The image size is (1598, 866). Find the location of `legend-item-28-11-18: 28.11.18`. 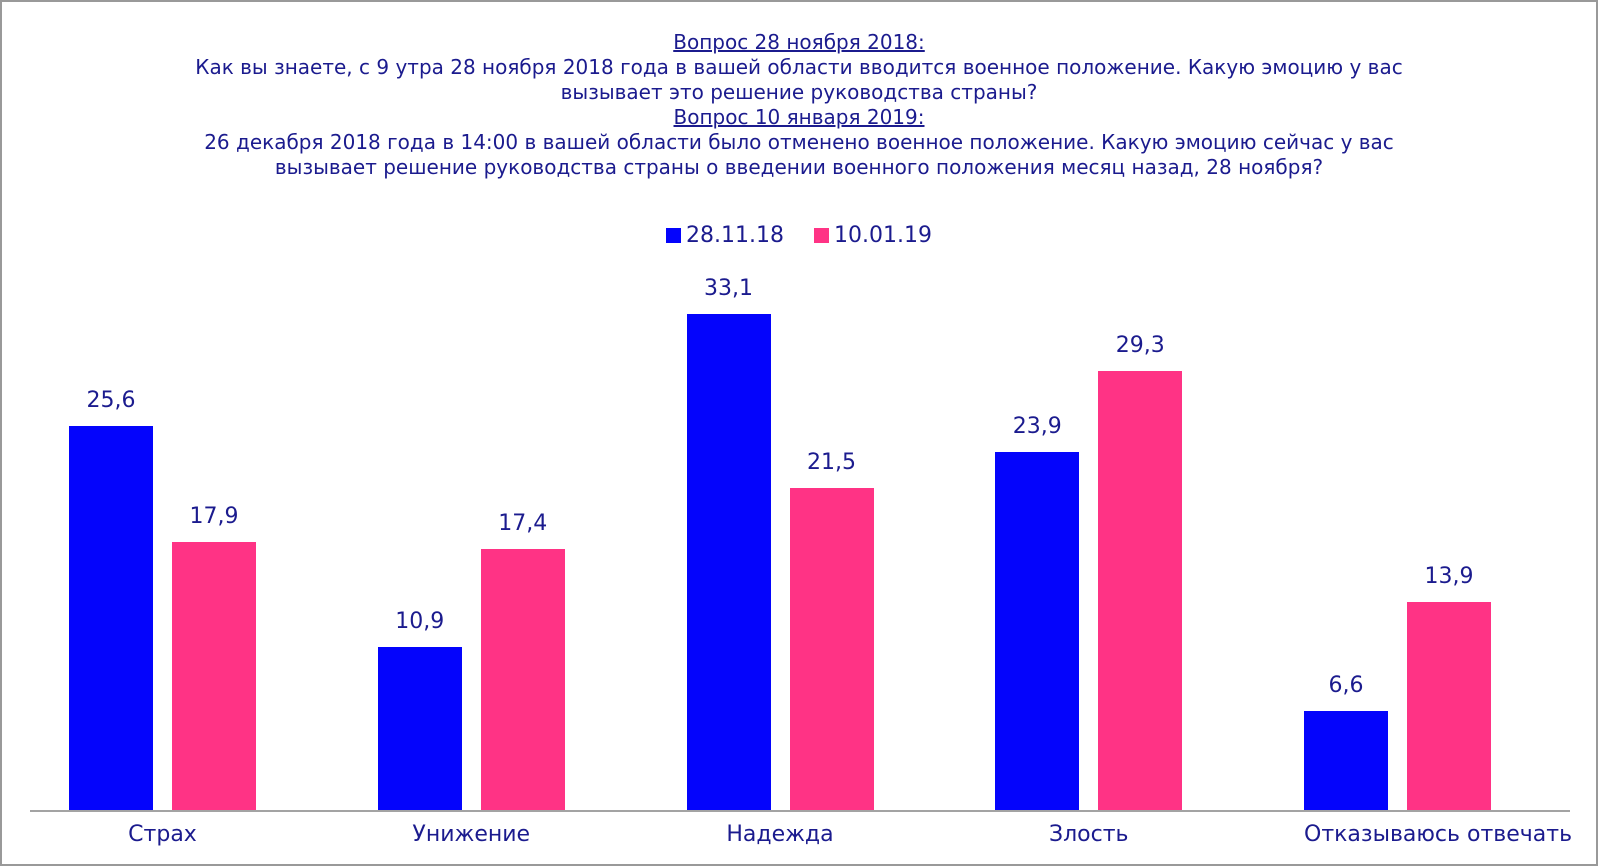

legend-item-28-11-18: 28.11.18 is located at coordinates (725, 235).